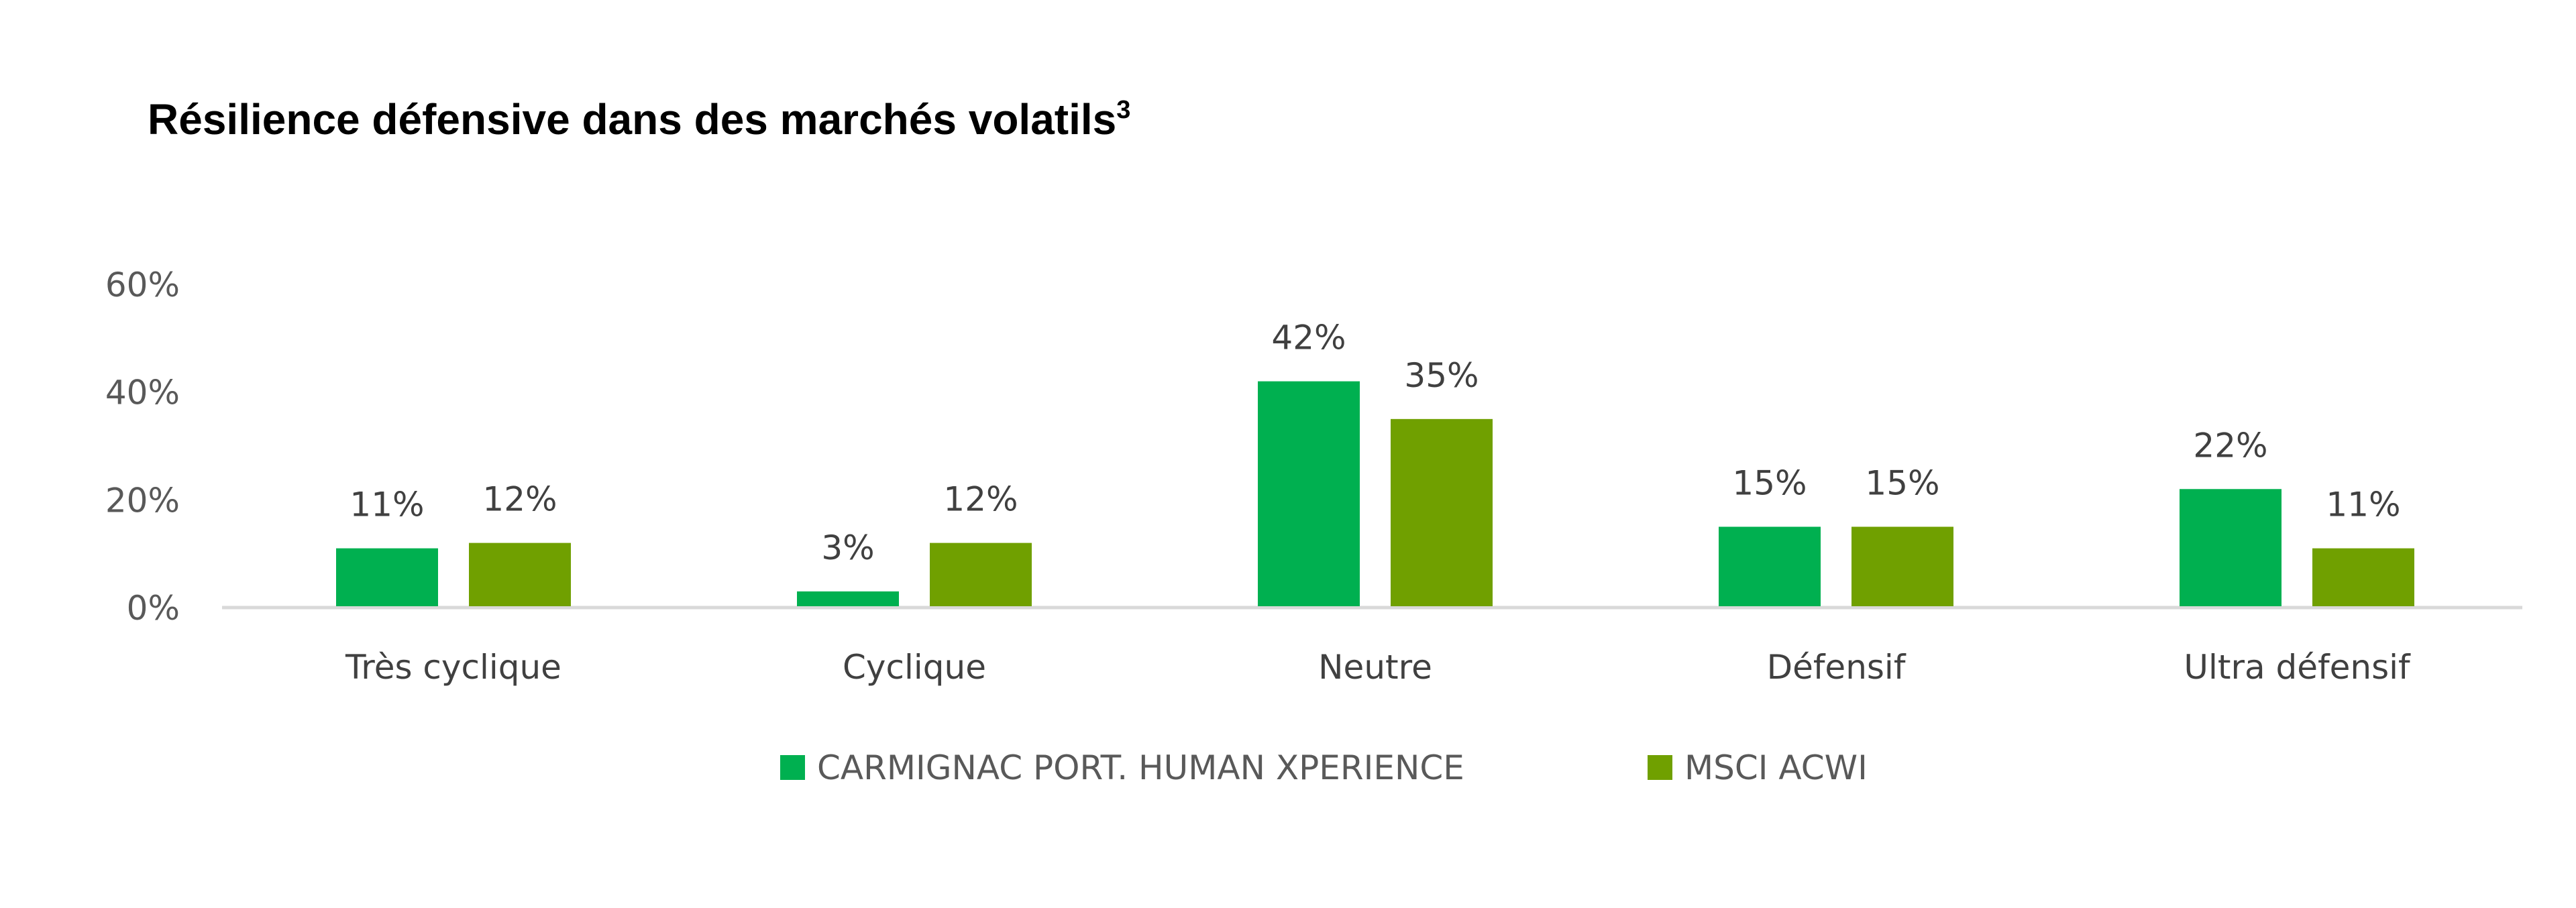  I want to click on x-category-label: Cyclique, so click(914, 667).